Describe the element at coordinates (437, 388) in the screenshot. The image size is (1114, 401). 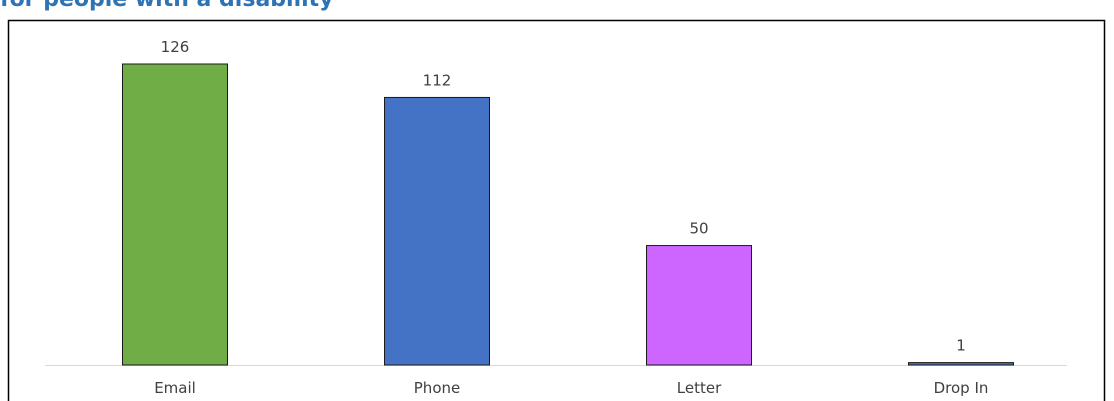
I see `x-tick-label: Phone` at that location.